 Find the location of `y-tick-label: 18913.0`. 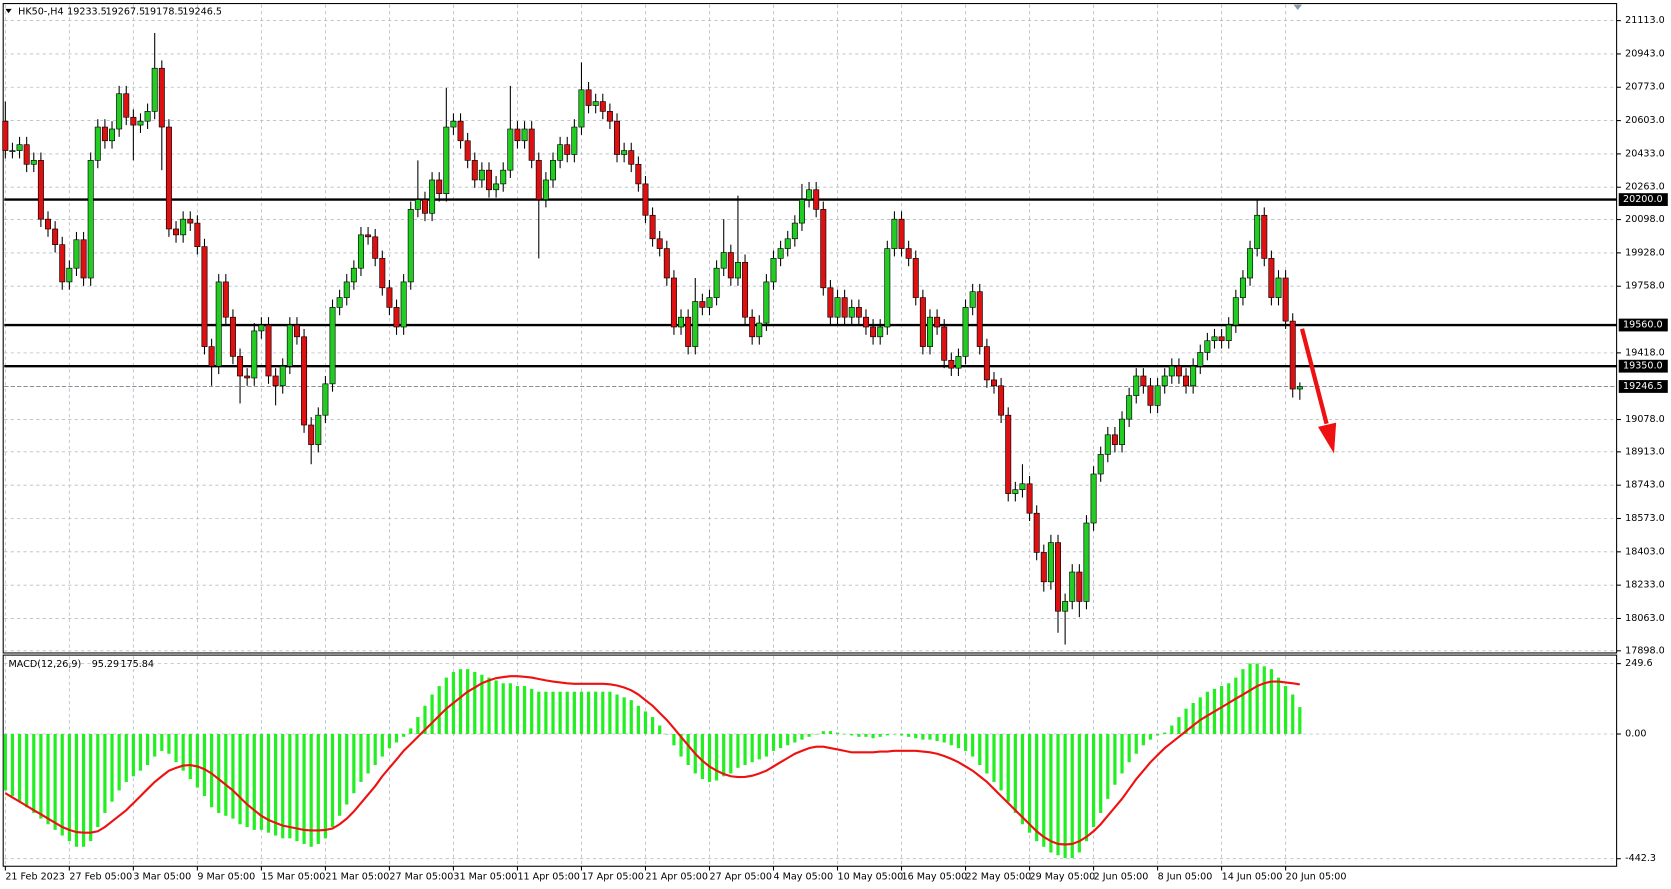

y-tick-label: 18913.0 is located at coordinates (1645, 451).